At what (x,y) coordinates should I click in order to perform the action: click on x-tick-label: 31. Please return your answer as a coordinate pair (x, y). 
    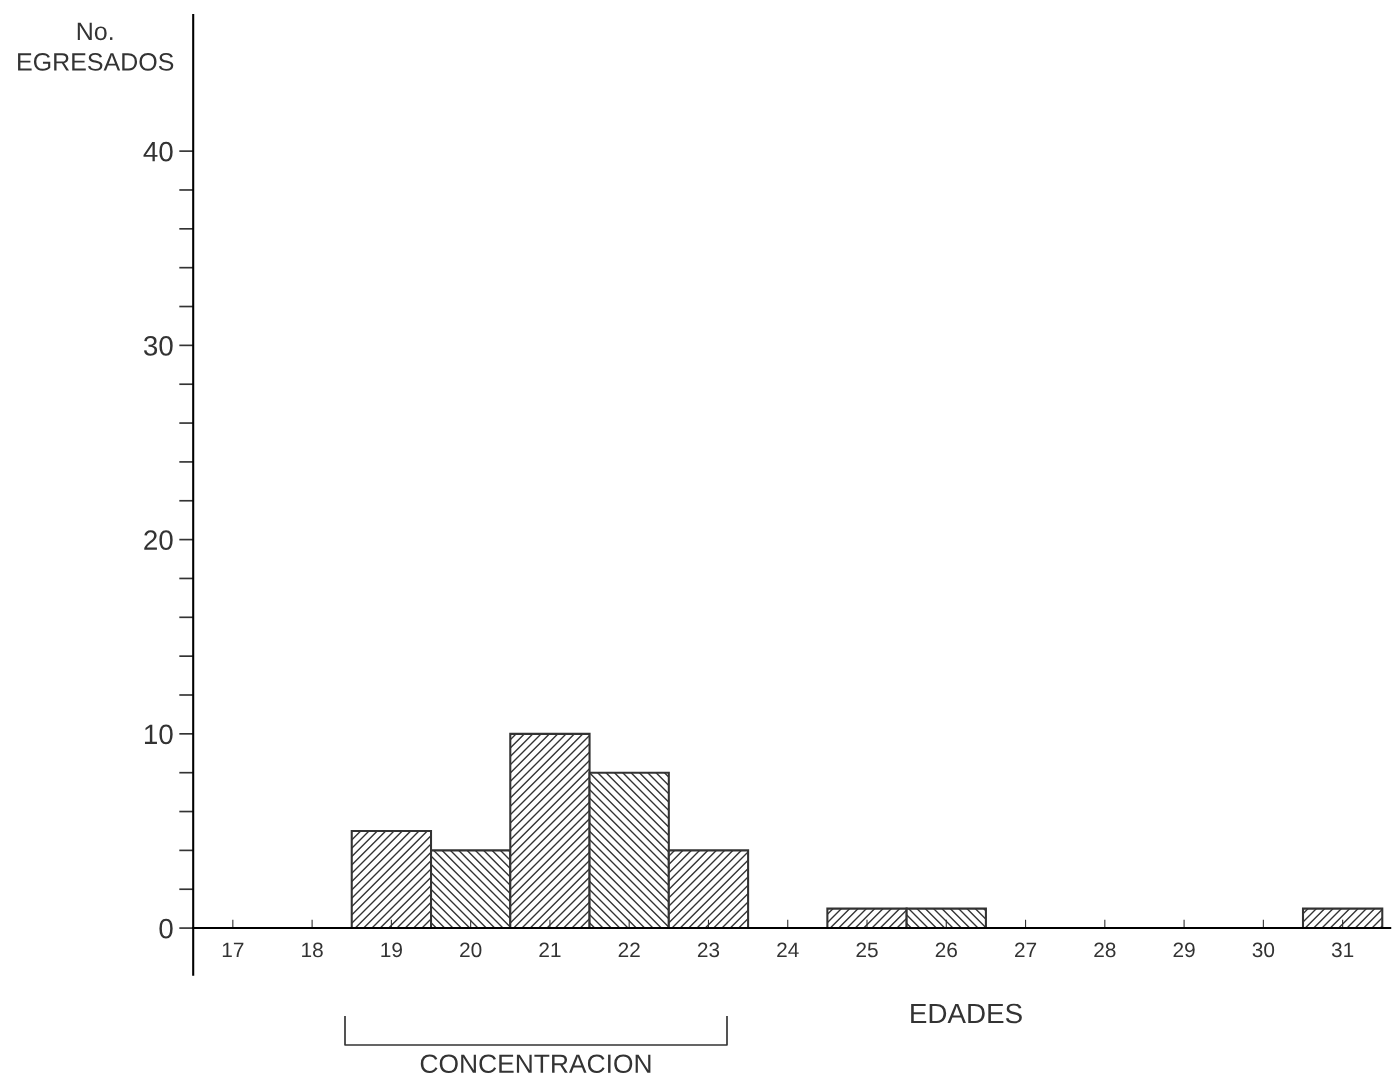
    Looking at the image, I should click on (1342, 950).